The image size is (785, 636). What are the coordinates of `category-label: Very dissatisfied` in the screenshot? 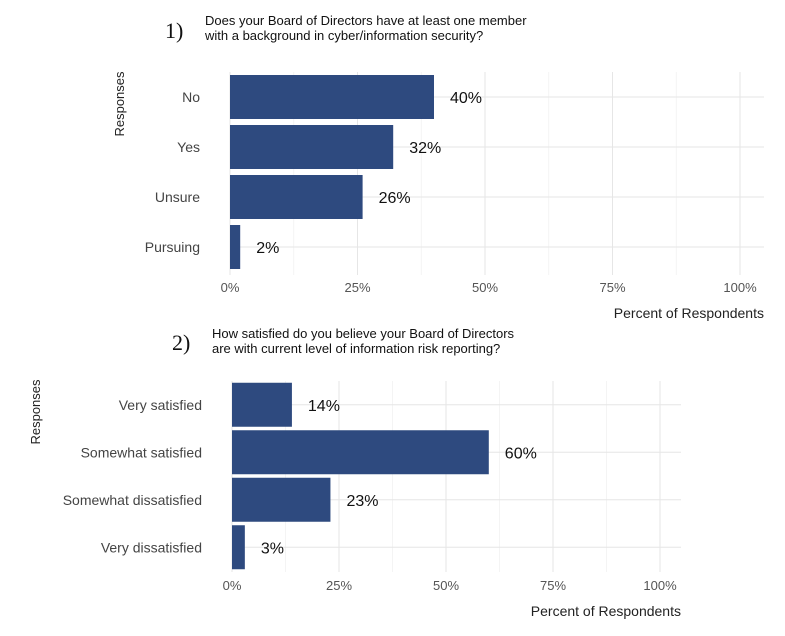 It's located at (151, 547).